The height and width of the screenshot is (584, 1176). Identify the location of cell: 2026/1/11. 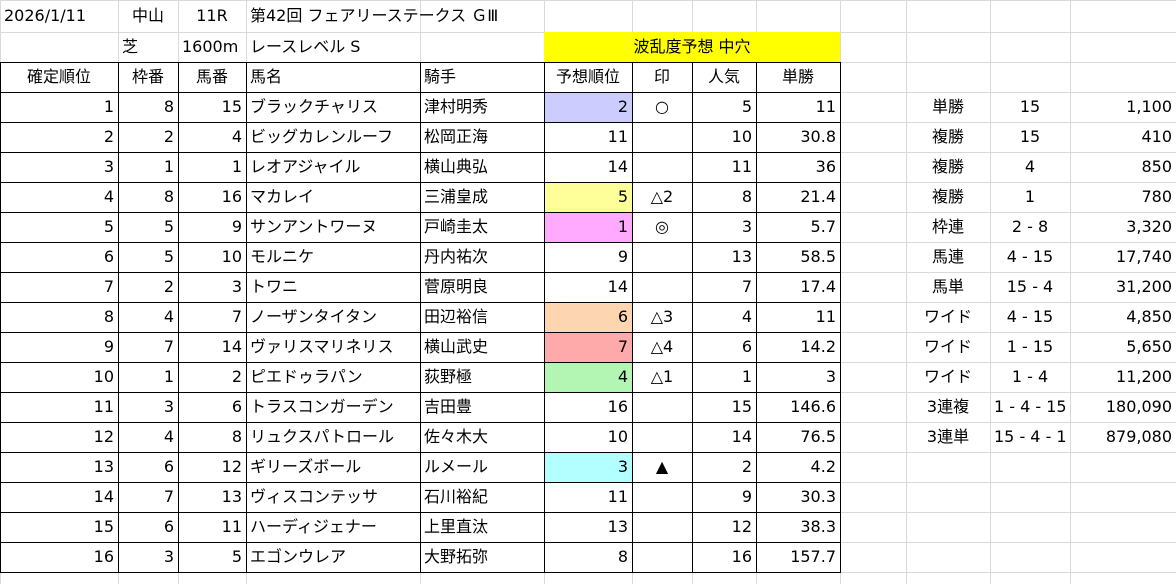
(45, 15).